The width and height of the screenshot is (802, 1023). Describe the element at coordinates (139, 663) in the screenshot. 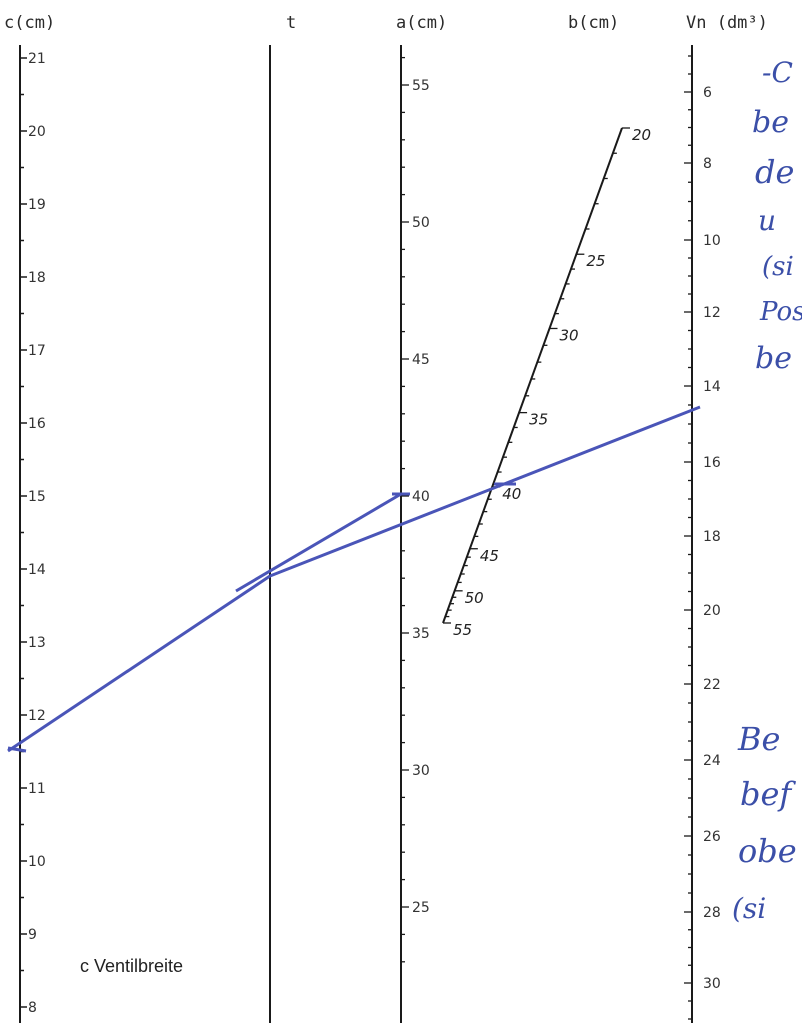

I see `construction-line-c-t` at that location.